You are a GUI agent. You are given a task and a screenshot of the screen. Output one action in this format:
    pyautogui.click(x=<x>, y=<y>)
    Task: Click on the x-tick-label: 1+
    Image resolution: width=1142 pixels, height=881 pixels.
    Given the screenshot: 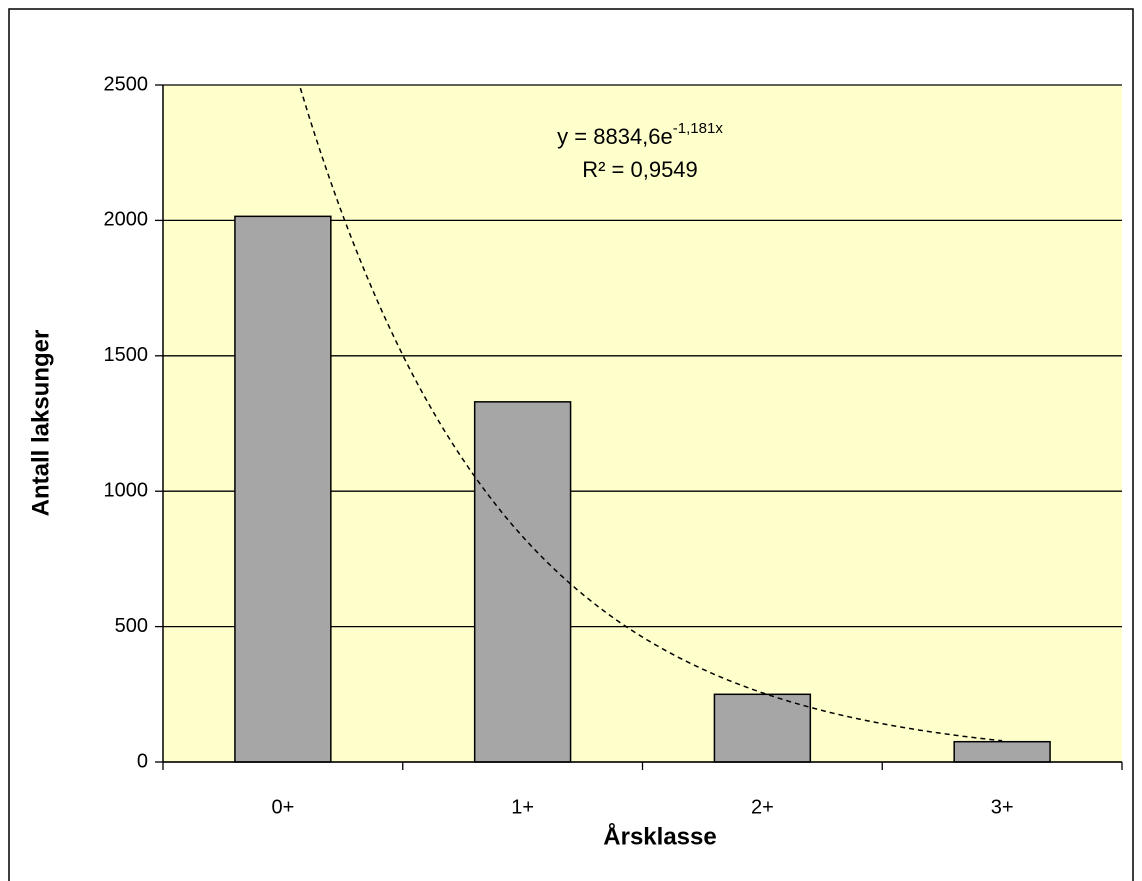 What is the action you would take?
    pyautogui.click(x=522, y=807)
    